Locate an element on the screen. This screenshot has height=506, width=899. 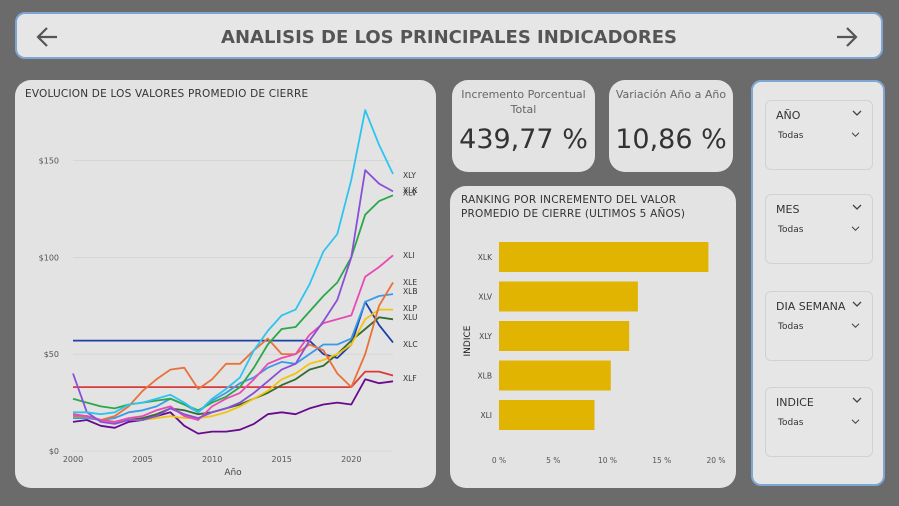
slicer-label: MES is located at coordinates (788, 209).